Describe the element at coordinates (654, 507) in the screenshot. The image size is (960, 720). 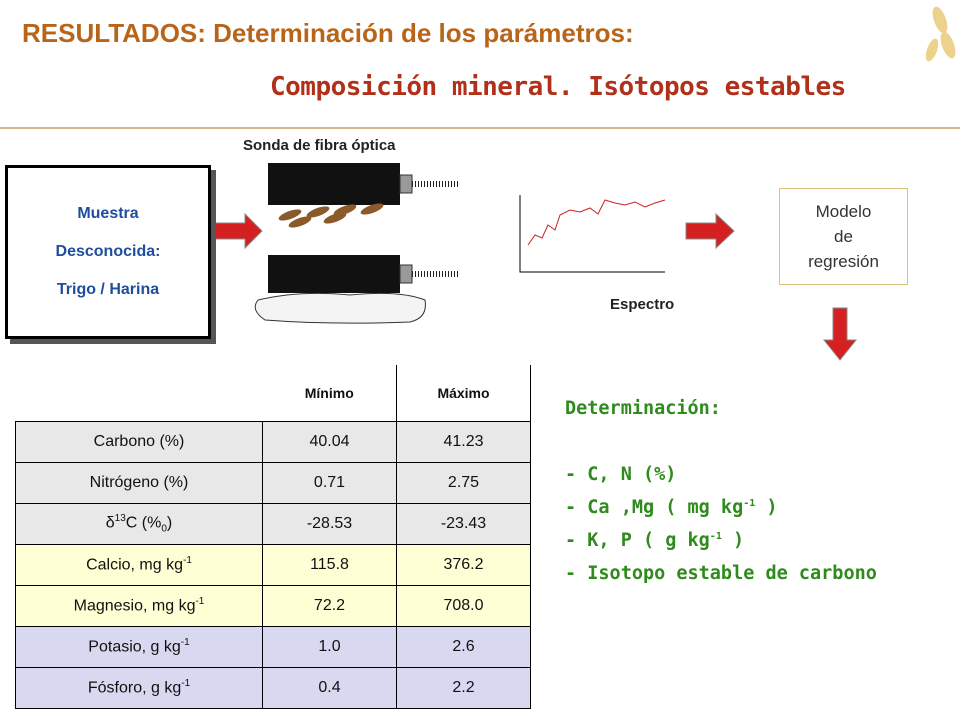
I see `text-part: - Ca ,Mg ( mg kg` at that location.